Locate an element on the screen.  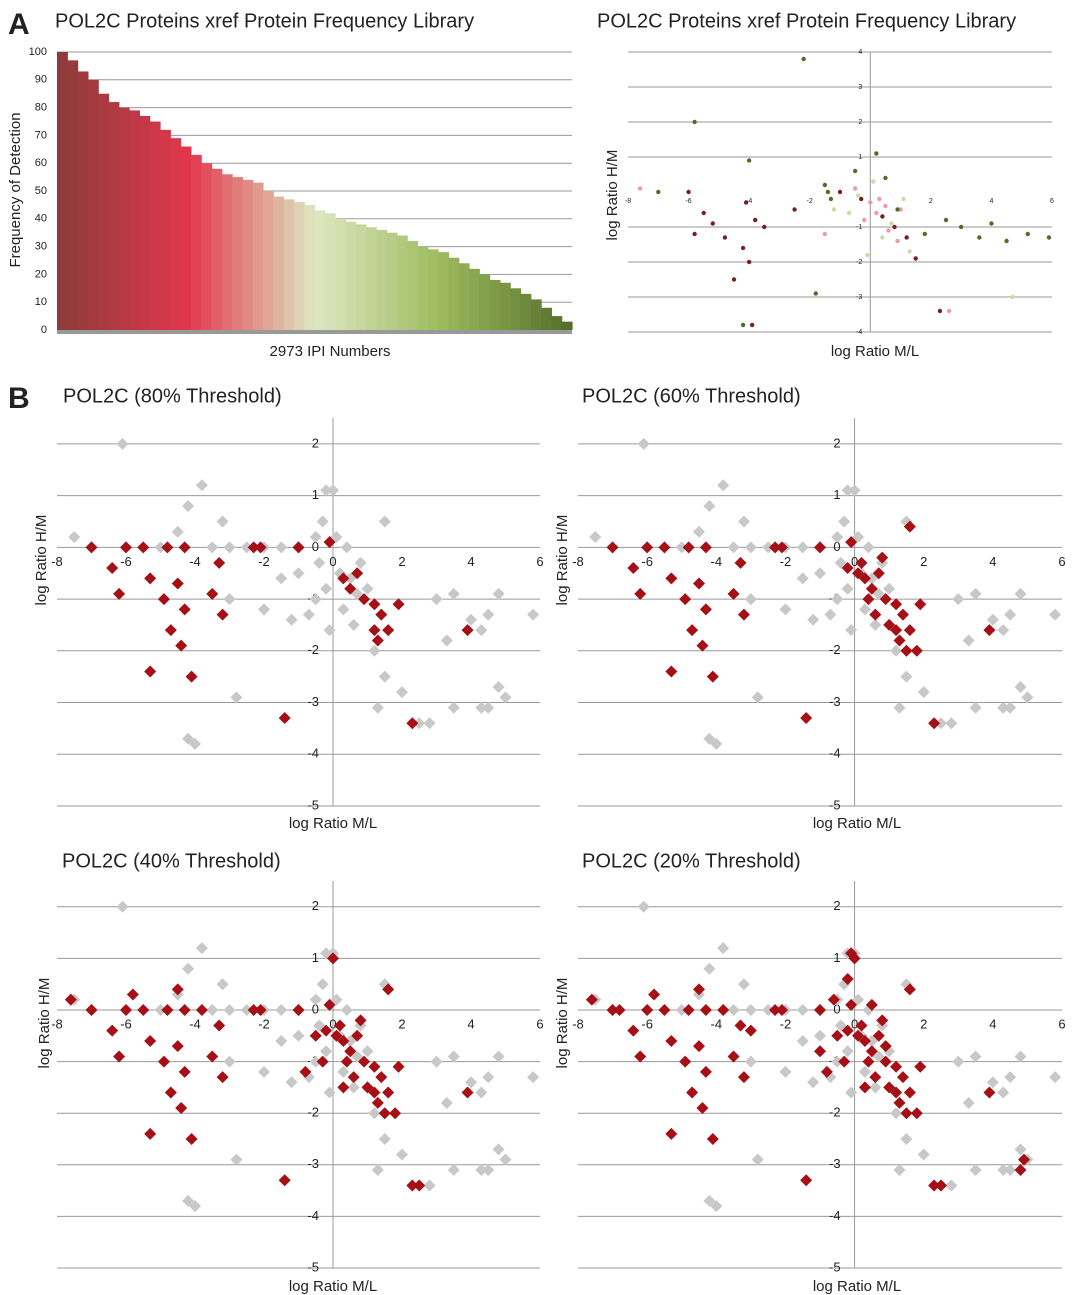
y-tick-label: 70 is located at coordinates (41, 135).